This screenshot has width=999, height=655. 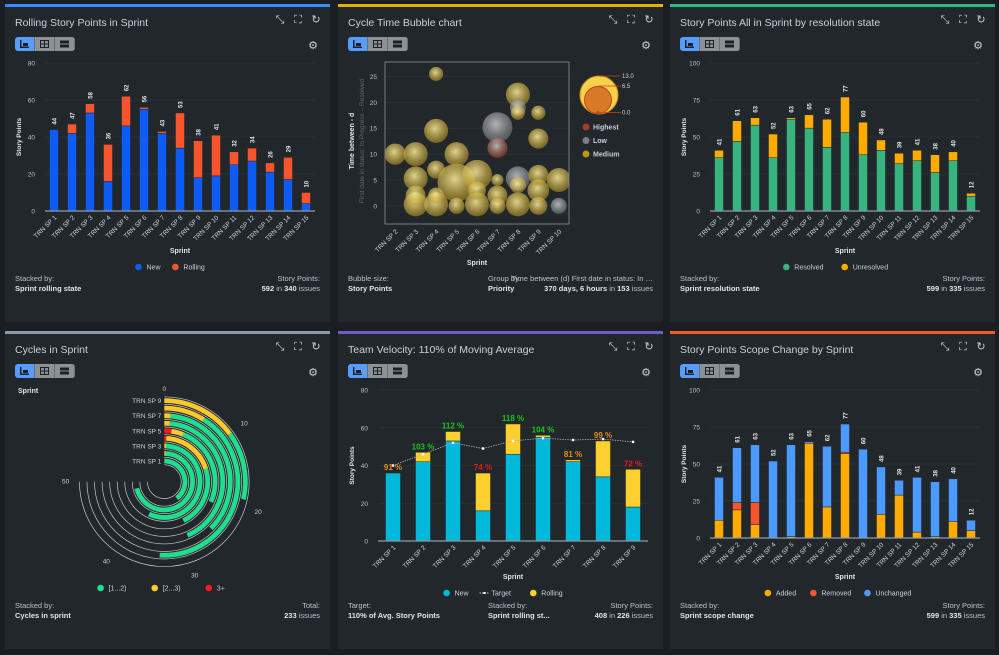 I want to click on bar-total-label: 43, so click(x=164, y=122).